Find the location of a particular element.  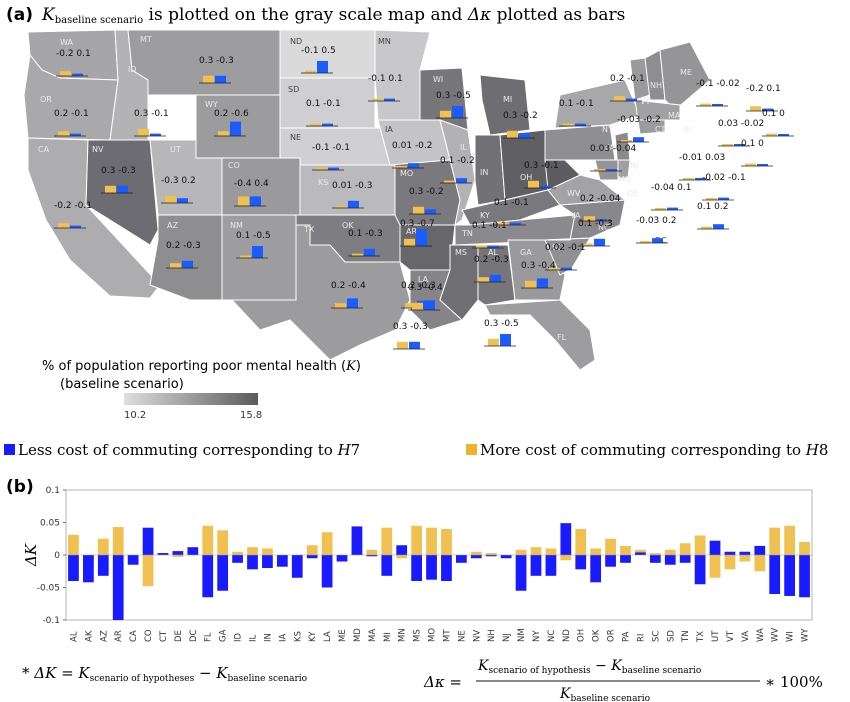

bar-less-or is located at coordinates (610, 561).